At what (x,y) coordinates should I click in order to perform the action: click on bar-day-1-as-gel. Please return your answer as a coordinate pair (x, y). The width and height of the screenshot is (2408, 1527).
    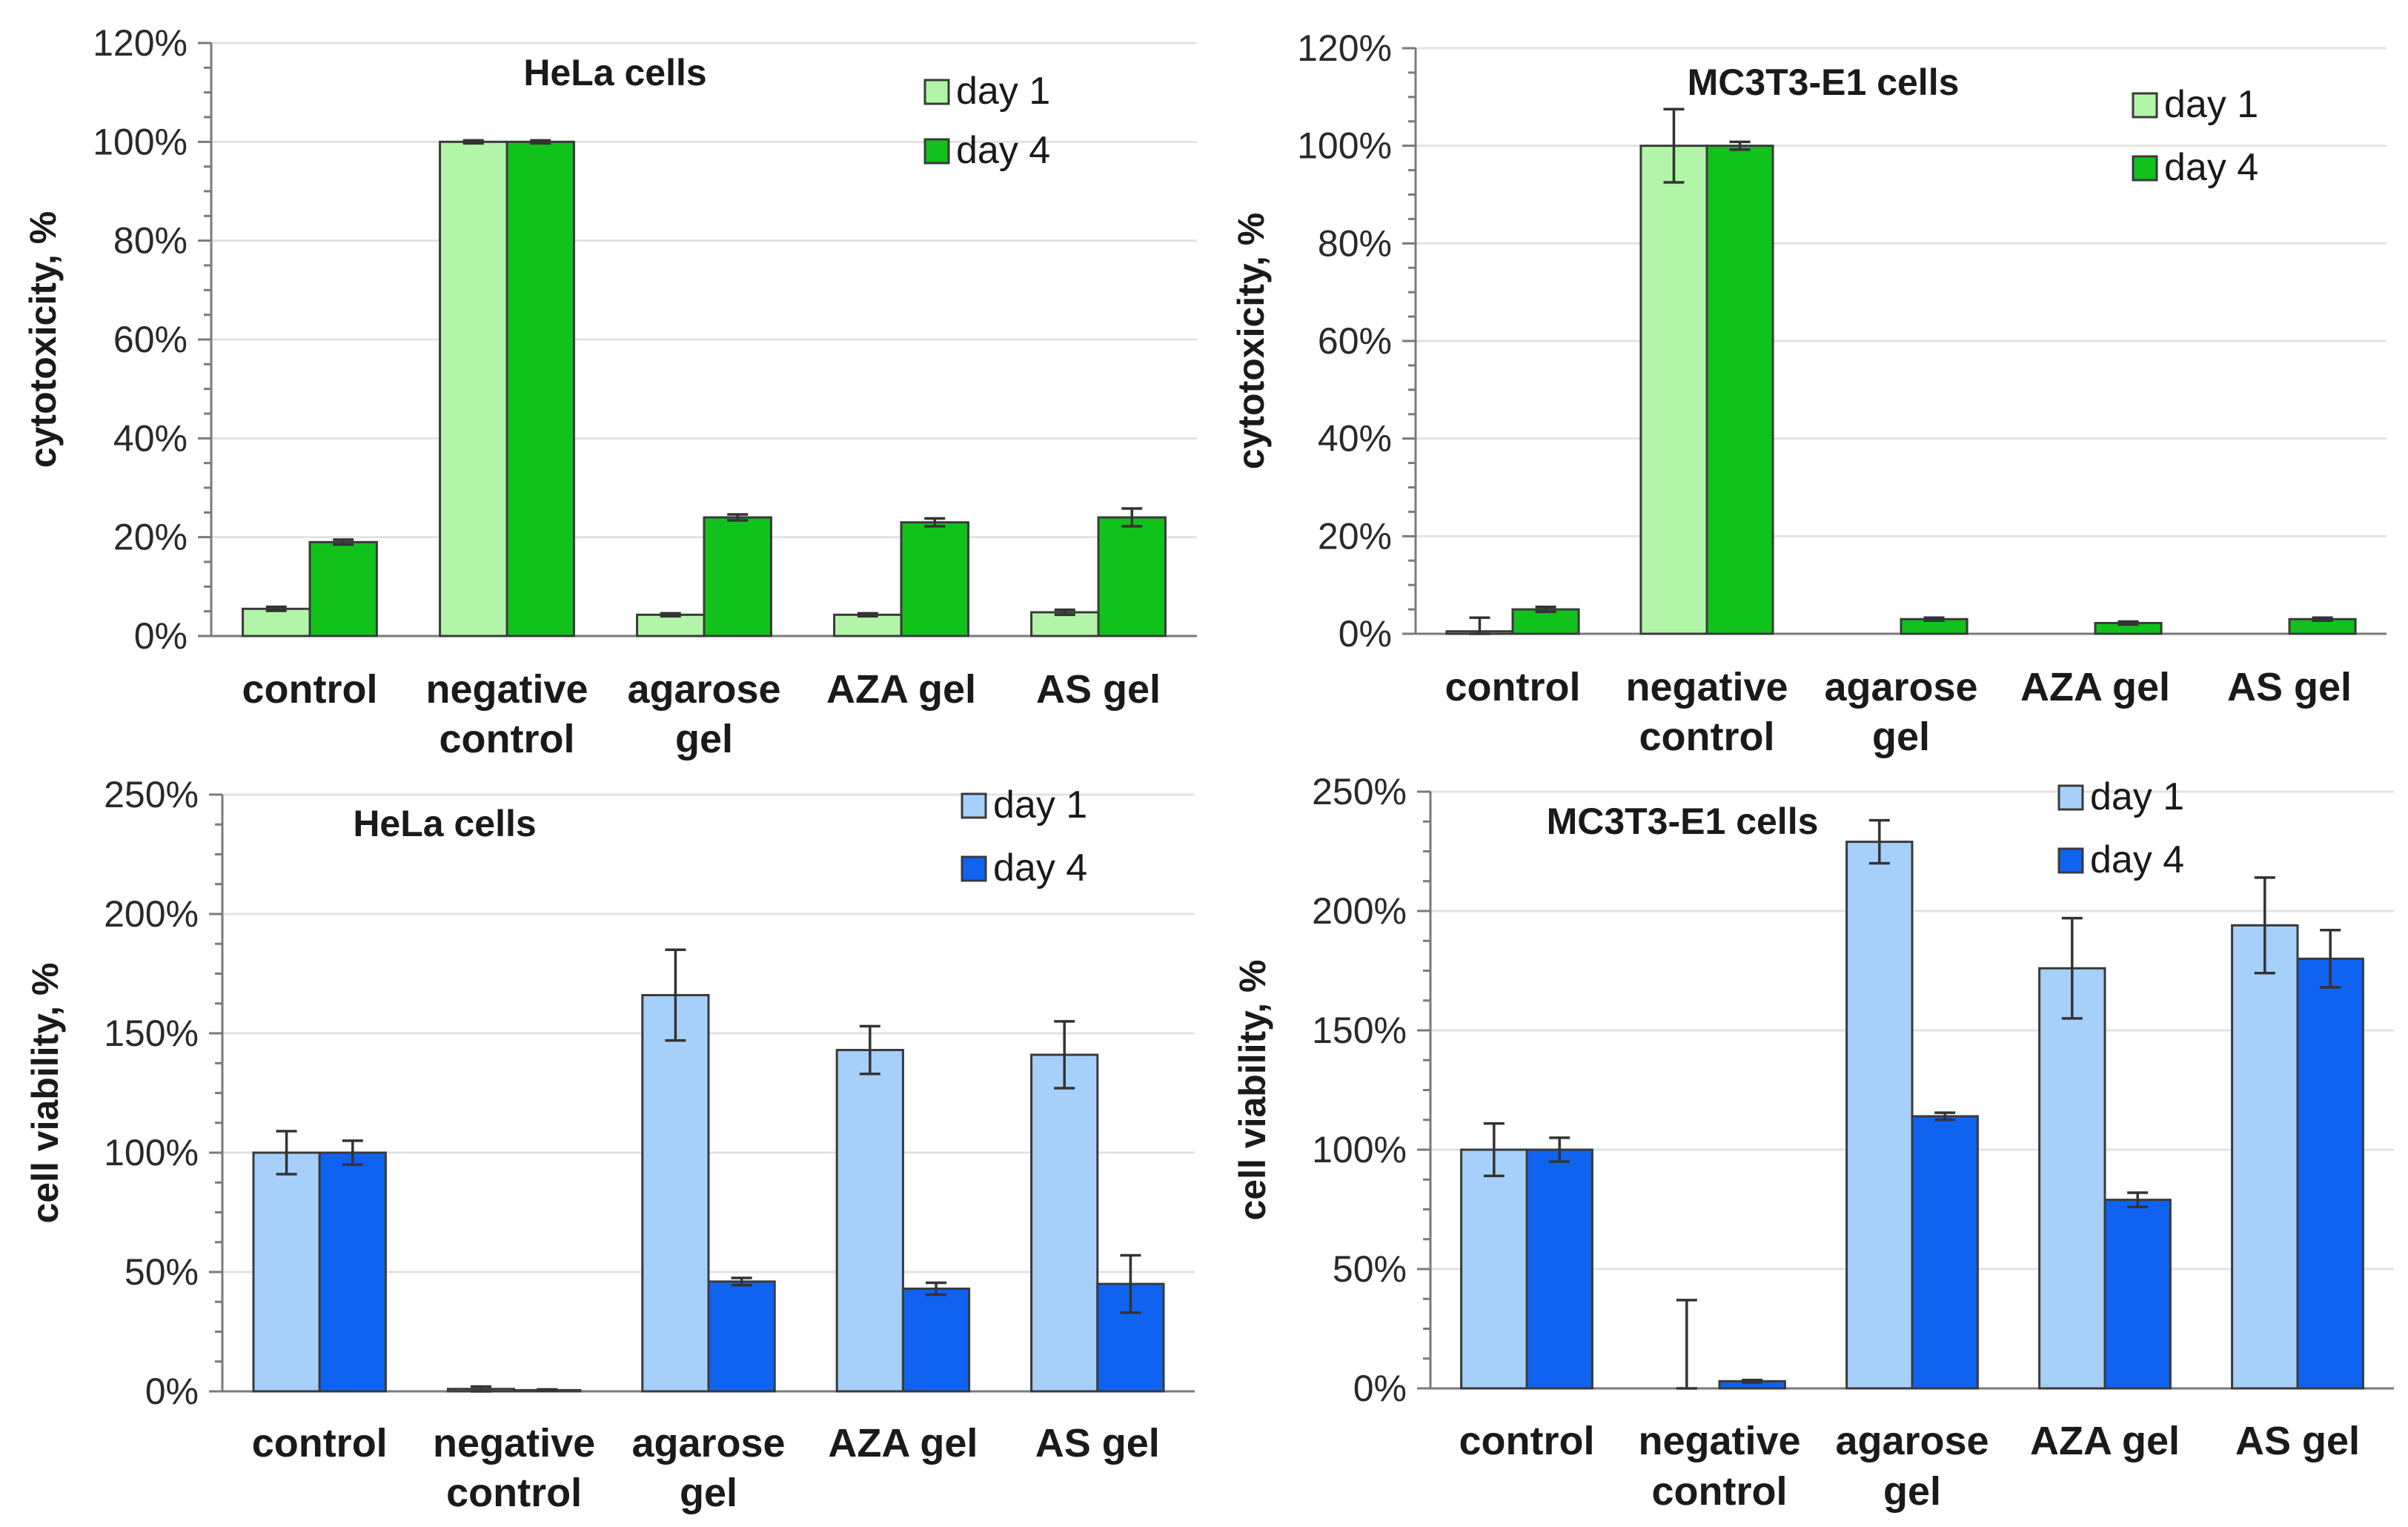
    Looking at the image, I should click on (1064, 1223).